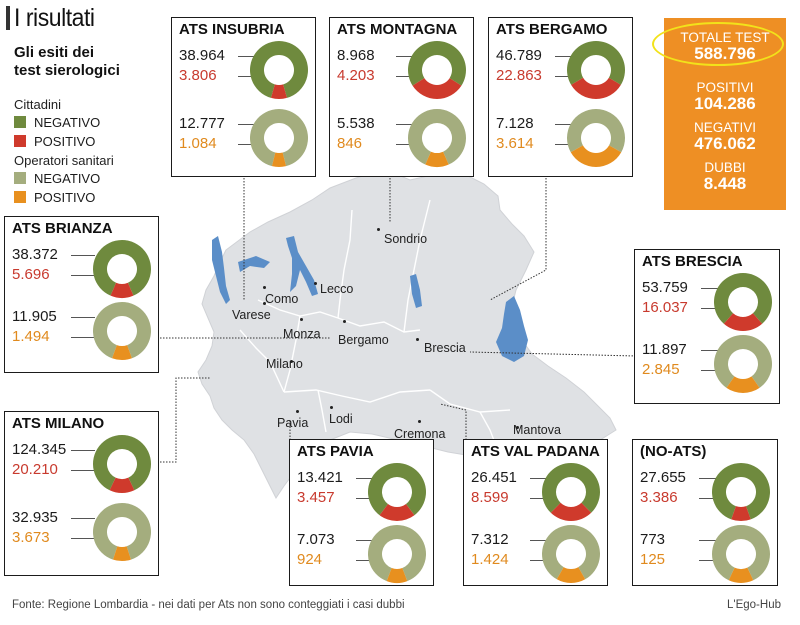 This screenshot has height=625, width=800. I want to click on region-box: ATS PAVIA 13.421 3.457 7.073 924, so click(361, 512).